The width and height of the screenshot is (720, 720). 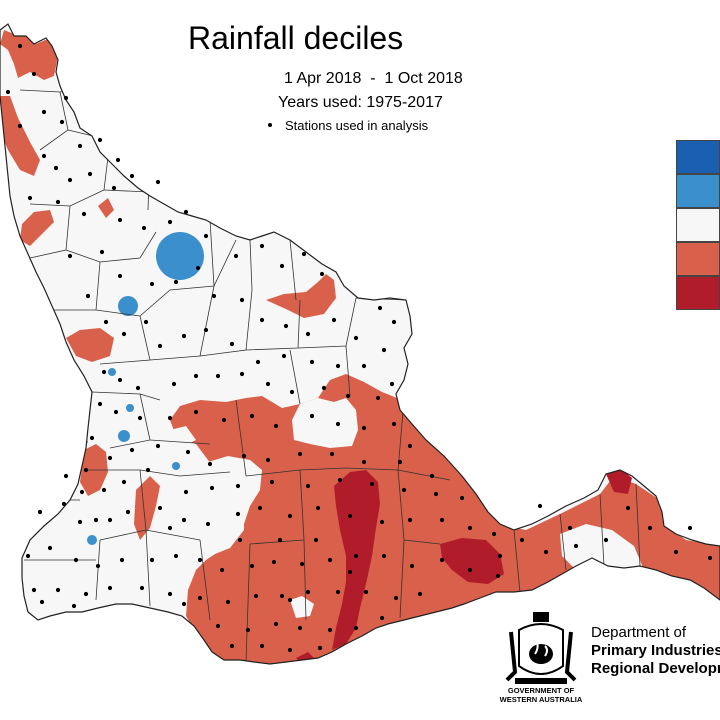 I want to click on government-label-2: WESTERN AUSTRALIA, so click(x=541, y=699).